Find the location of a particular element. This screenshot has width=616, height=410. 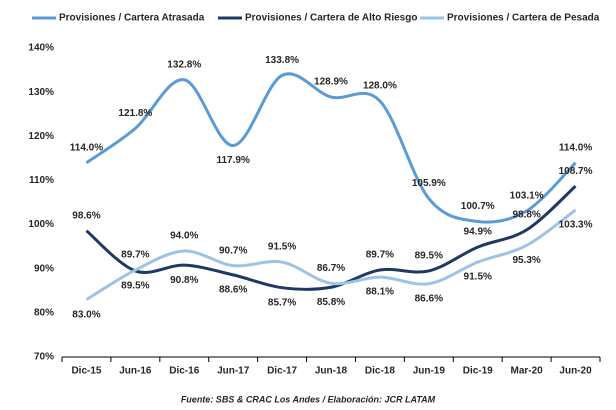

legend-label: Provisiones / Cartera Atrasada is located at coordinates (132, 18).